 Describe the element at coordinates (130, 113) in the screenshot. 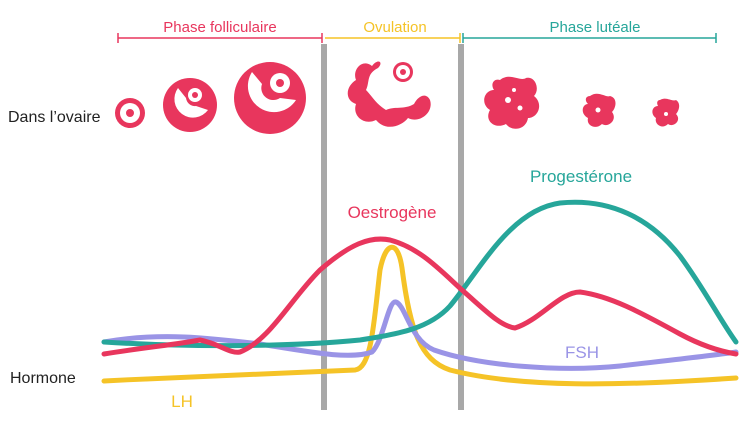

I see `follicle-small-icon` at that location.